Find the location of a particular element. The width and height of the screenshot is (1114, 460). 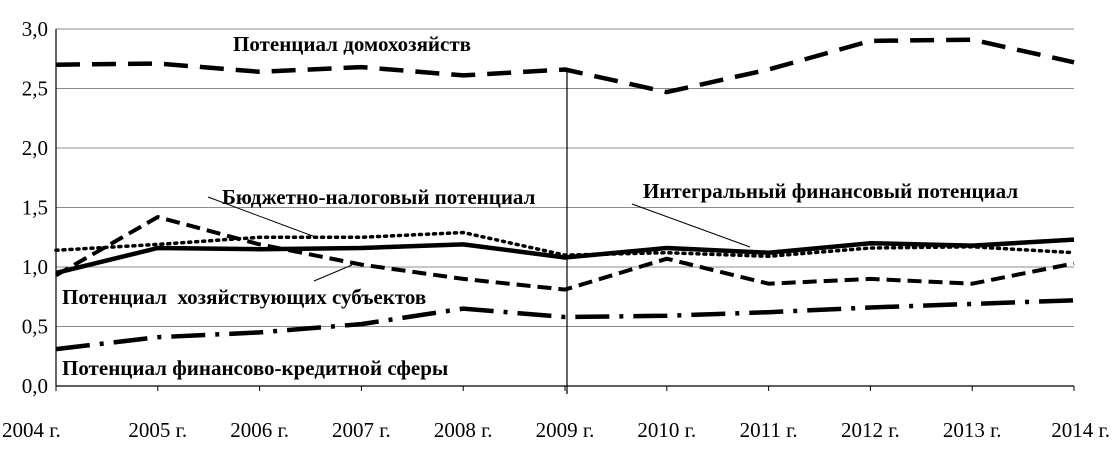

leader-line-enterprises is located at coordinates (333, 273).